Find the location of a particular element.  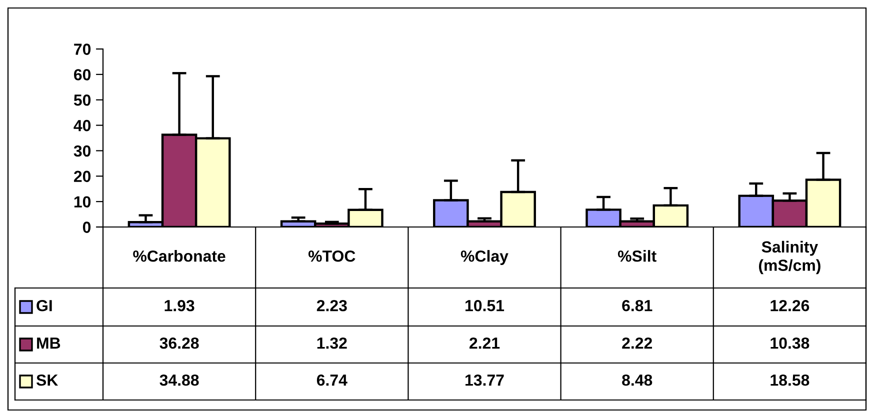

data-label: 13.77 is located at coordinates (485, 380).